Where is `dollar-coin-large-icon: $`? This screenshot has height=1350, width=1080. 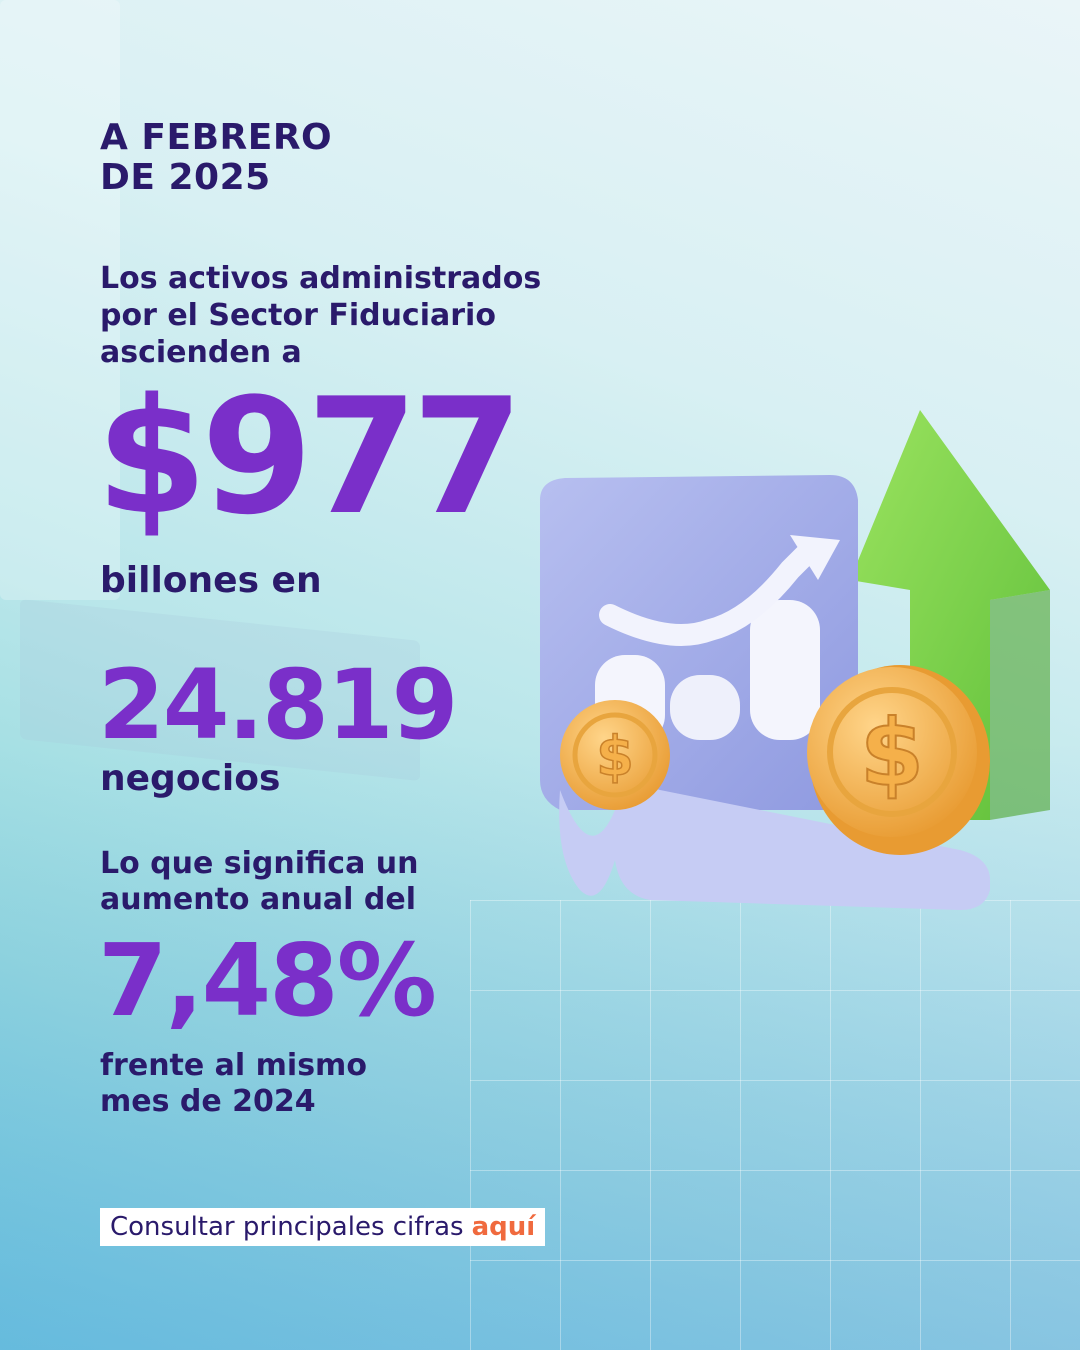
dollar-coin-large-icon: $ is located at coordinates (898, 760).